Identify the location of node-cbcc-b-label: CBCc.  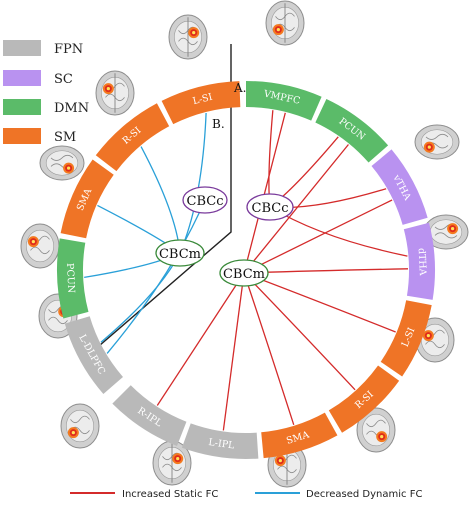
(205, 201).